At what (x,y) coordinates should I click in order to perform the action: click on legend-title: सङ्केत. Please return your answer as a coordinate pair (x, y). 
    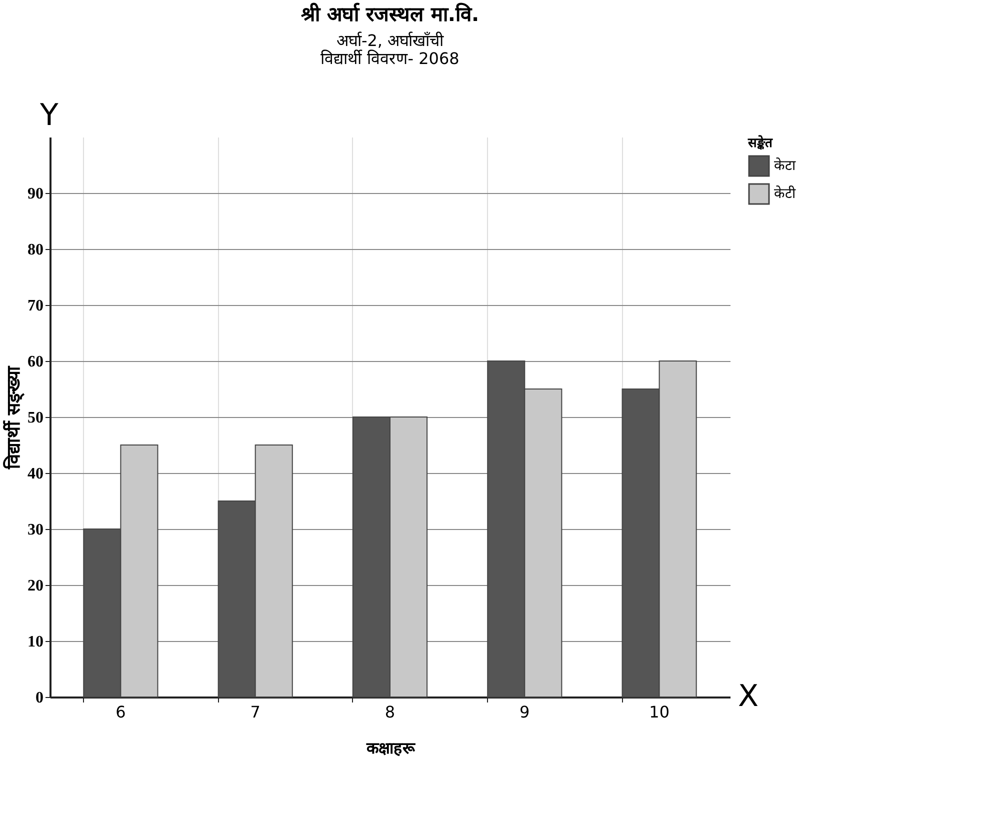
    Looking at the image, I should click on (760, 143).